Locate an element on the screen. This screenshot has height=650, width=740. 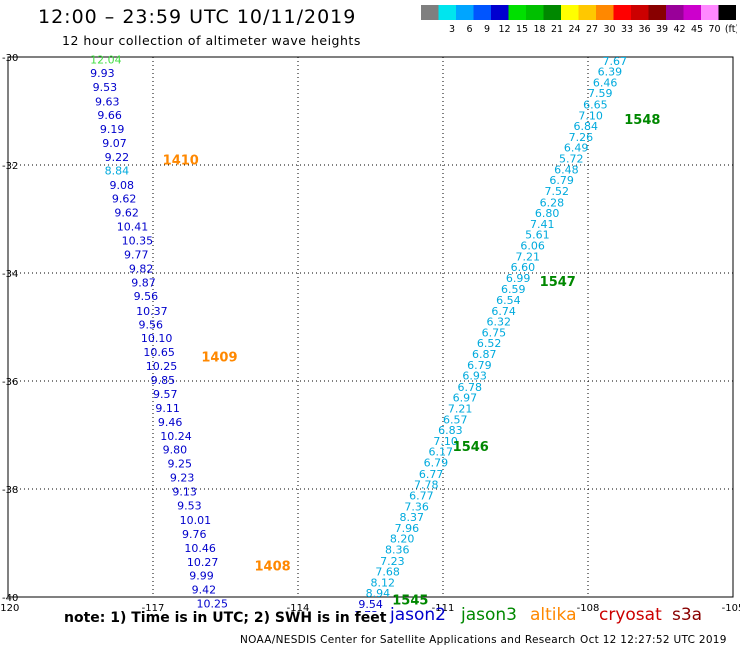
jason2-point: 9.63 is located at coordinates (107, 101).